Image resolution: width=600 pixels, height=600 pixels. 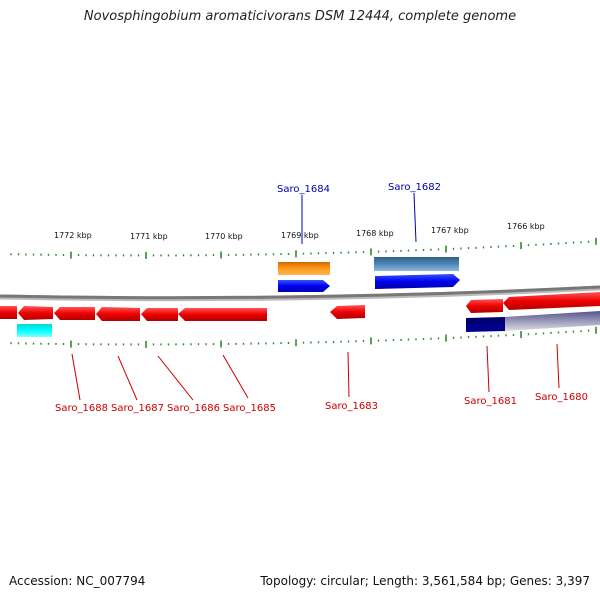 I want to click on genome-backbone, so click(x=300, y=292).